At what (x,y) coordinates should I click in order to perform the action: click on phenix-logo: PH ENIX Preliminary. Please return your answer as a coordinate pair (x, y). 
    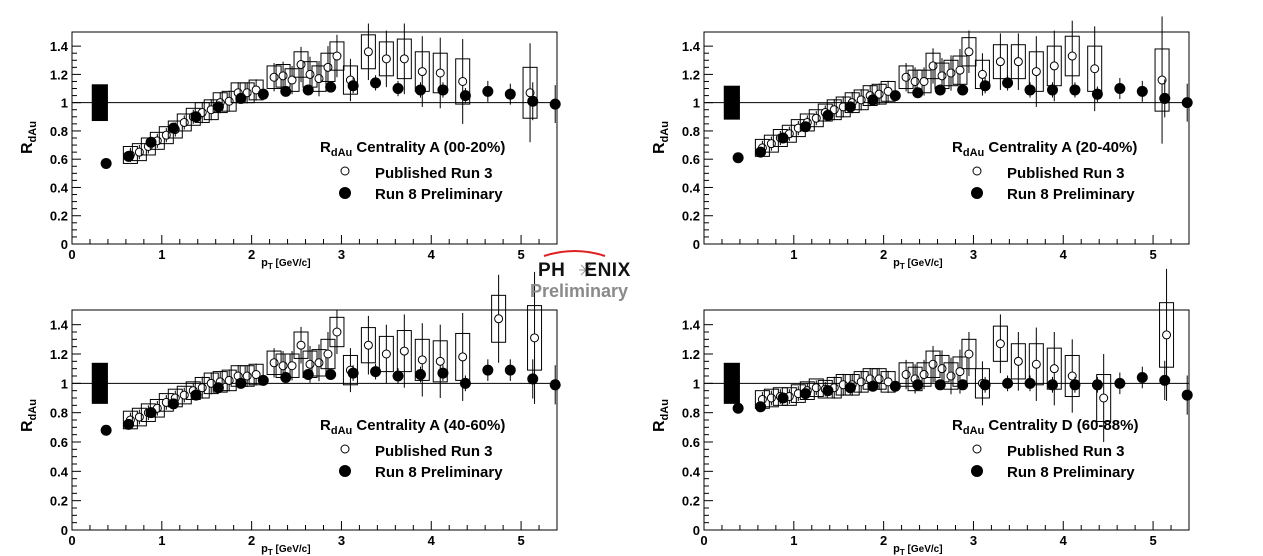
    Looking at the image, I should click on (590, 276).